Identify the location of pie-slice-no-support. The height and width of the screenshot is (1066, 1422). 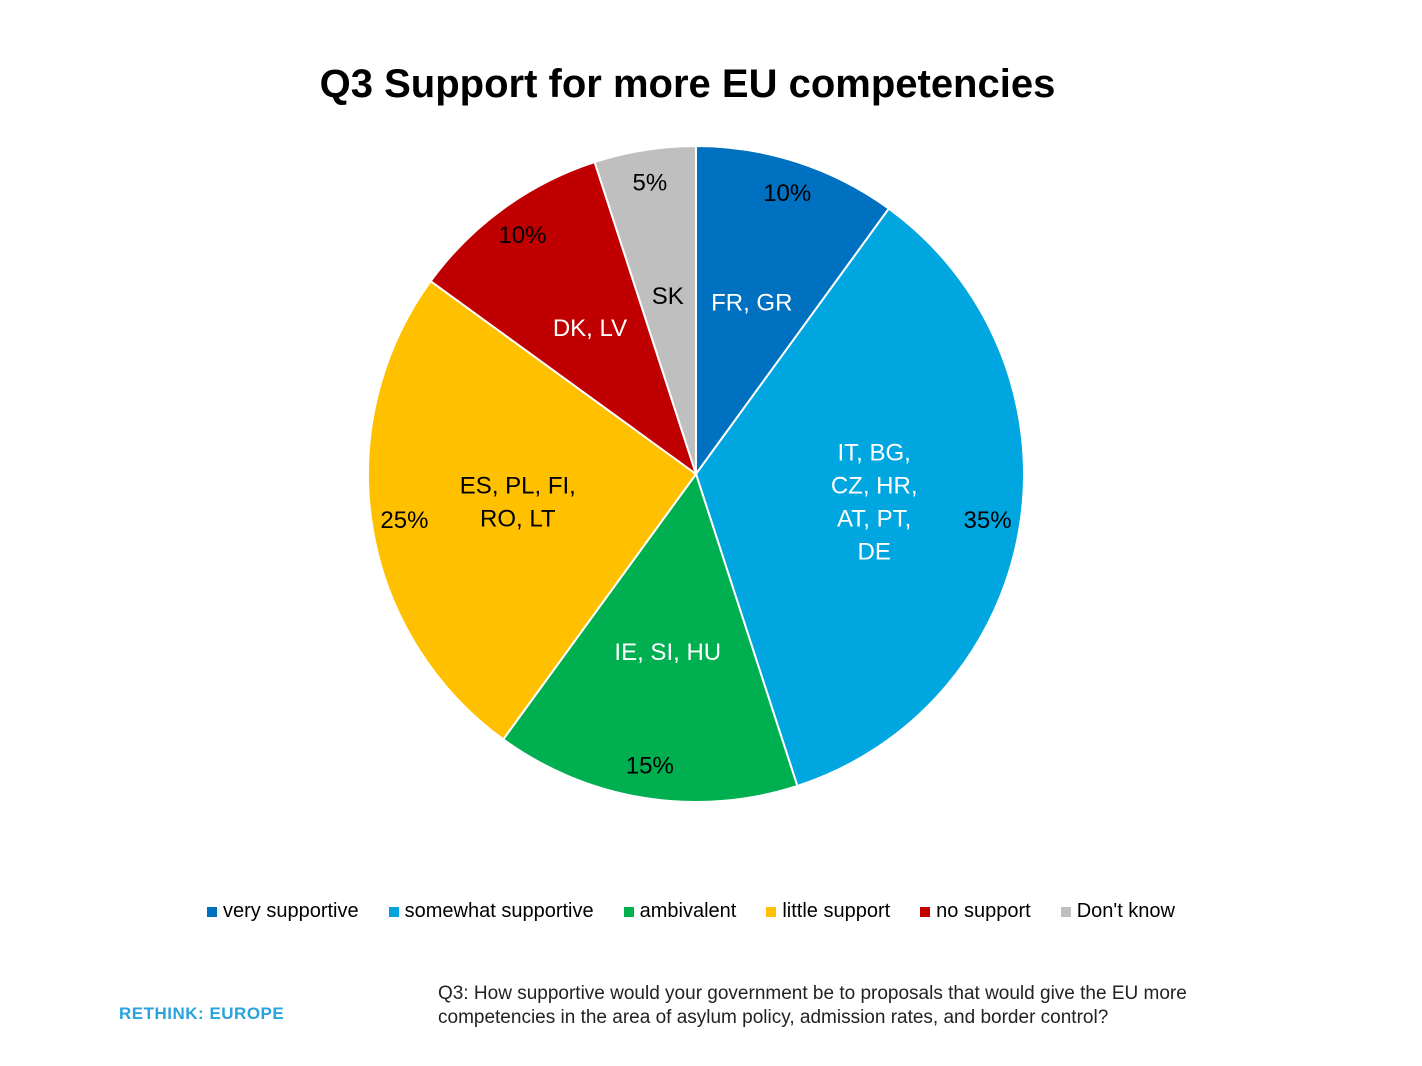
(563, 318).